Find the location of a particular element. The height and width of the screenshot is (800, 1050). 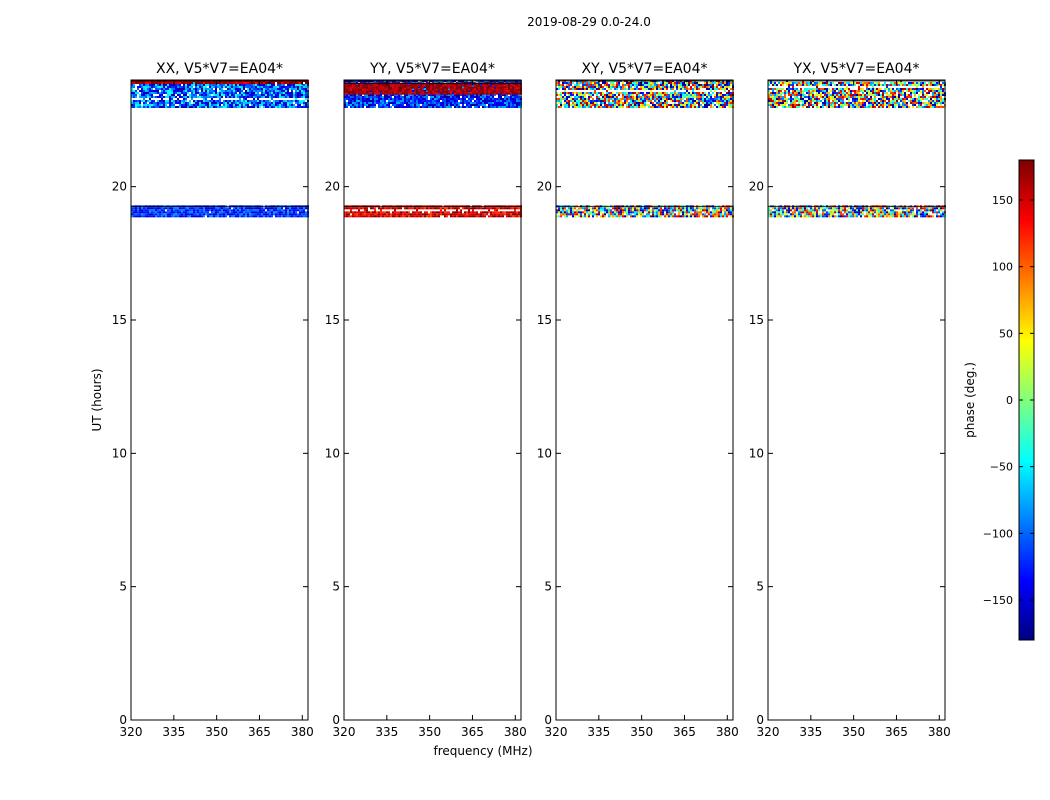

panel-title: YX, V5*V7=EA04* is located at coordinates (856, 69).